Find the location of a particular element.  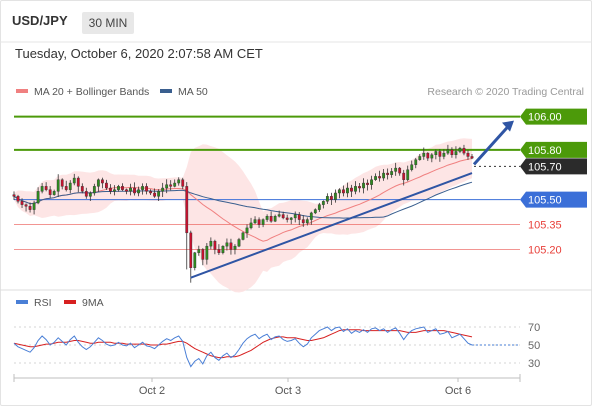

ma9-line is located at coordinates (243, 344).